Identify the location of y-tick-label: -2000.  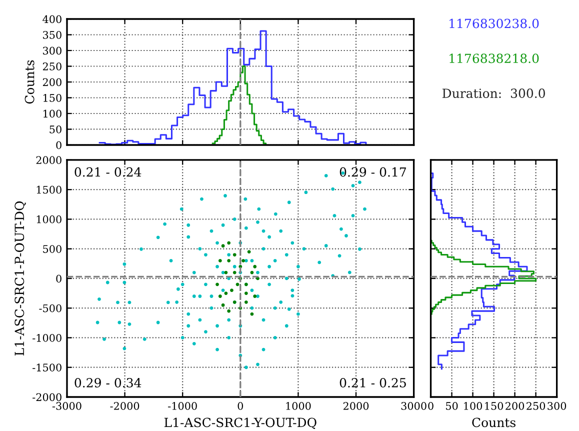
(47, 397).